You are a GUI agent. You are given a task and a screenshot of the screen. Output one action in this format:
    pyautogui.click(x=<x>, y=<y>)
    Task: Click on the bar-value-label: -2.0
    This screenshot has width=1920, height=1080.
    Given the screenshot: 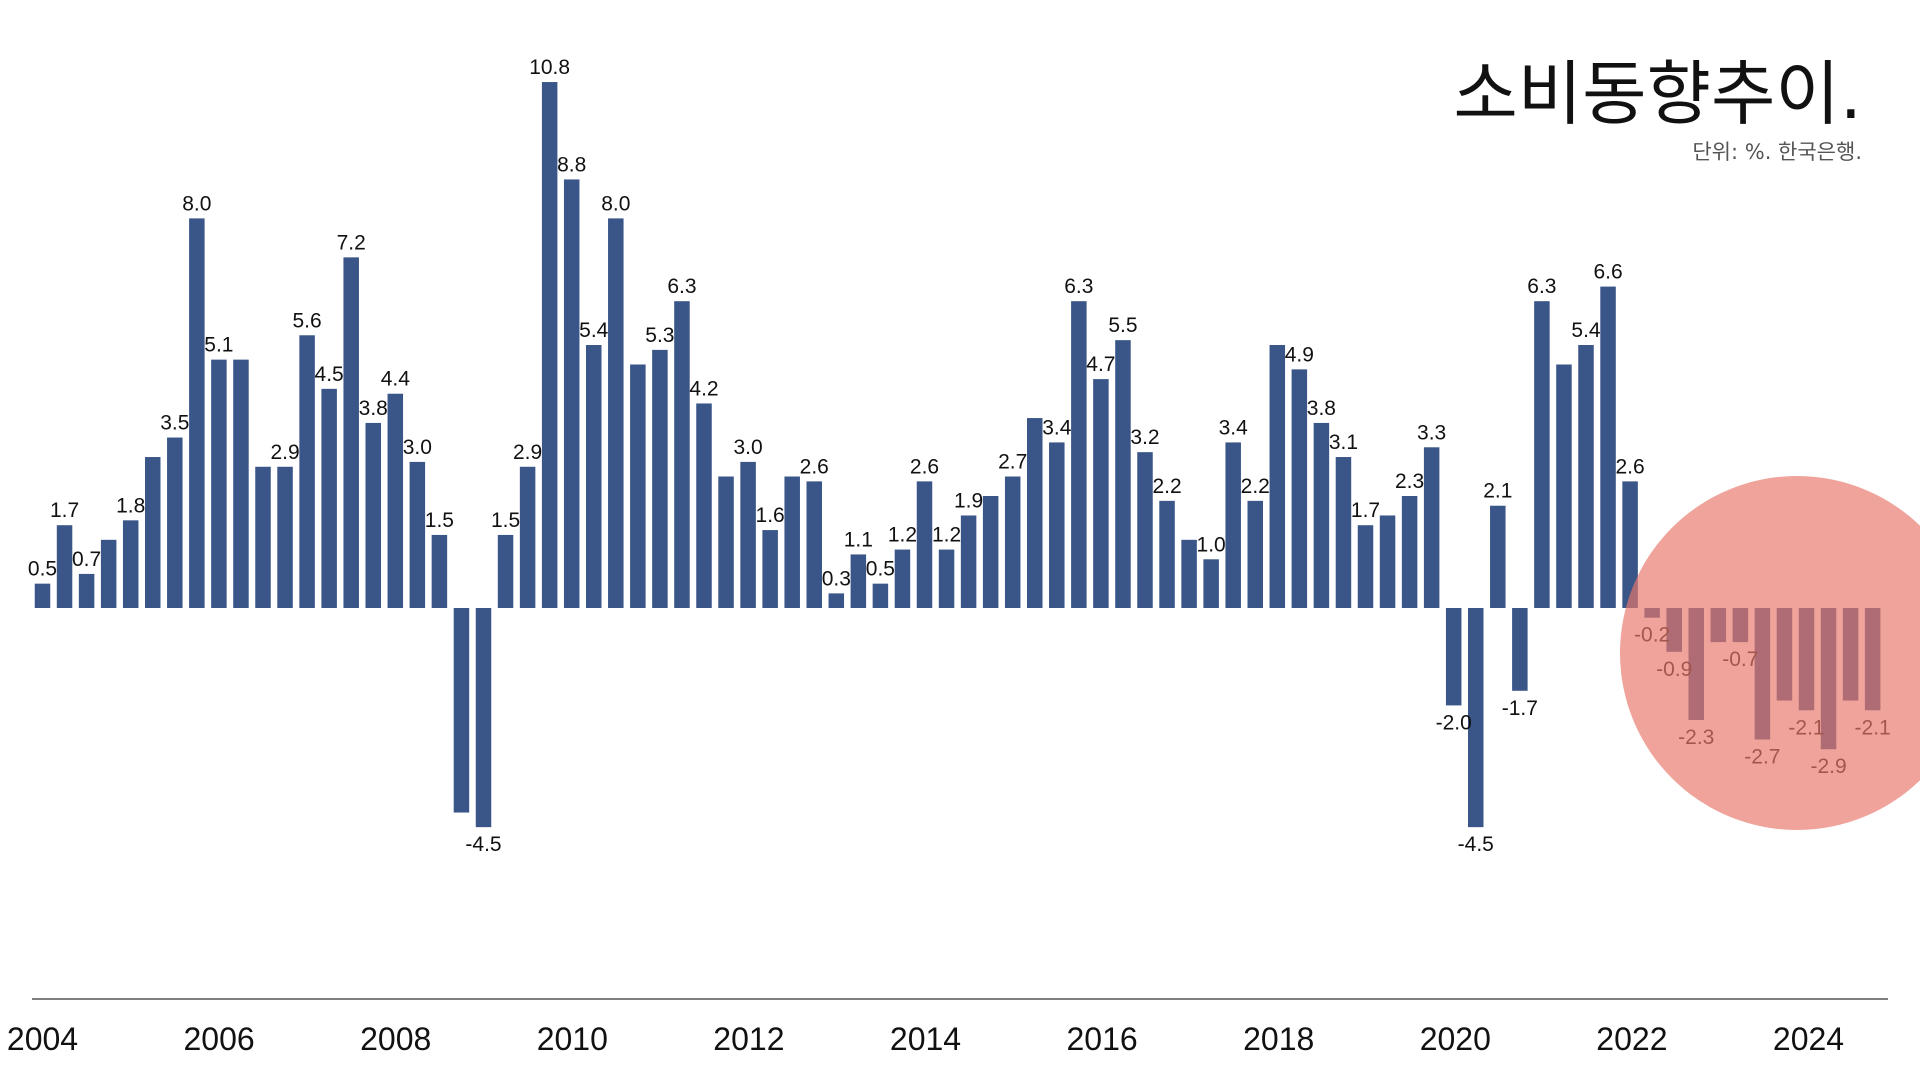 What is the action you would take?
    pyautogui.click(x=1454, y=722)
    